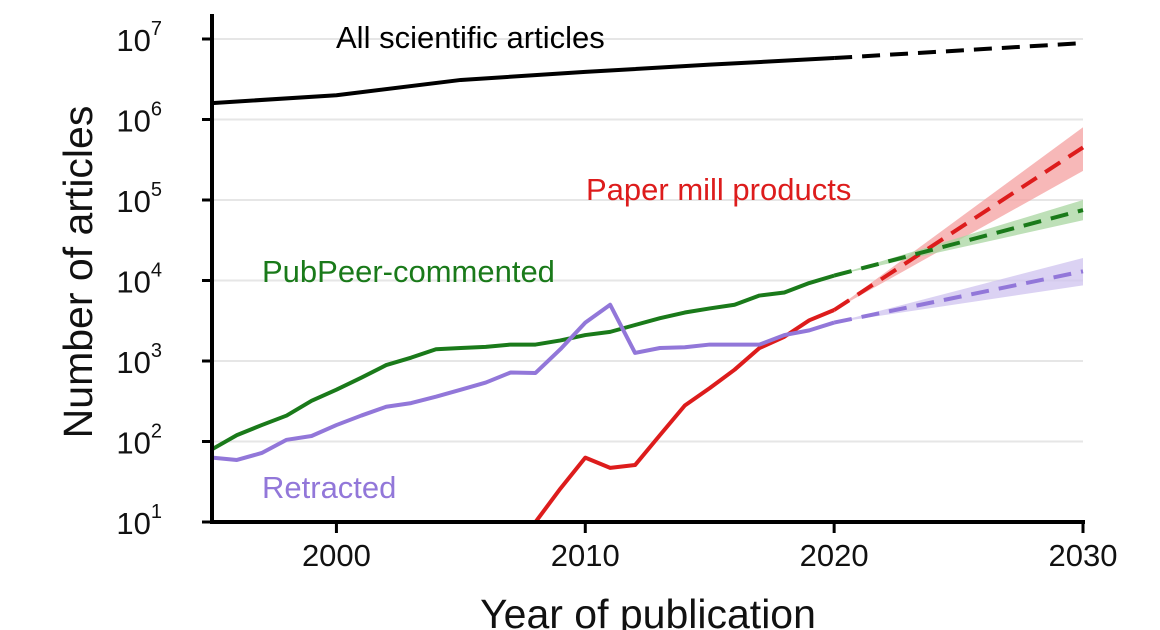 This screenshot has width=1160, height=630. I want to click on pubpeer-commented-projection-line, so click(958, 243).